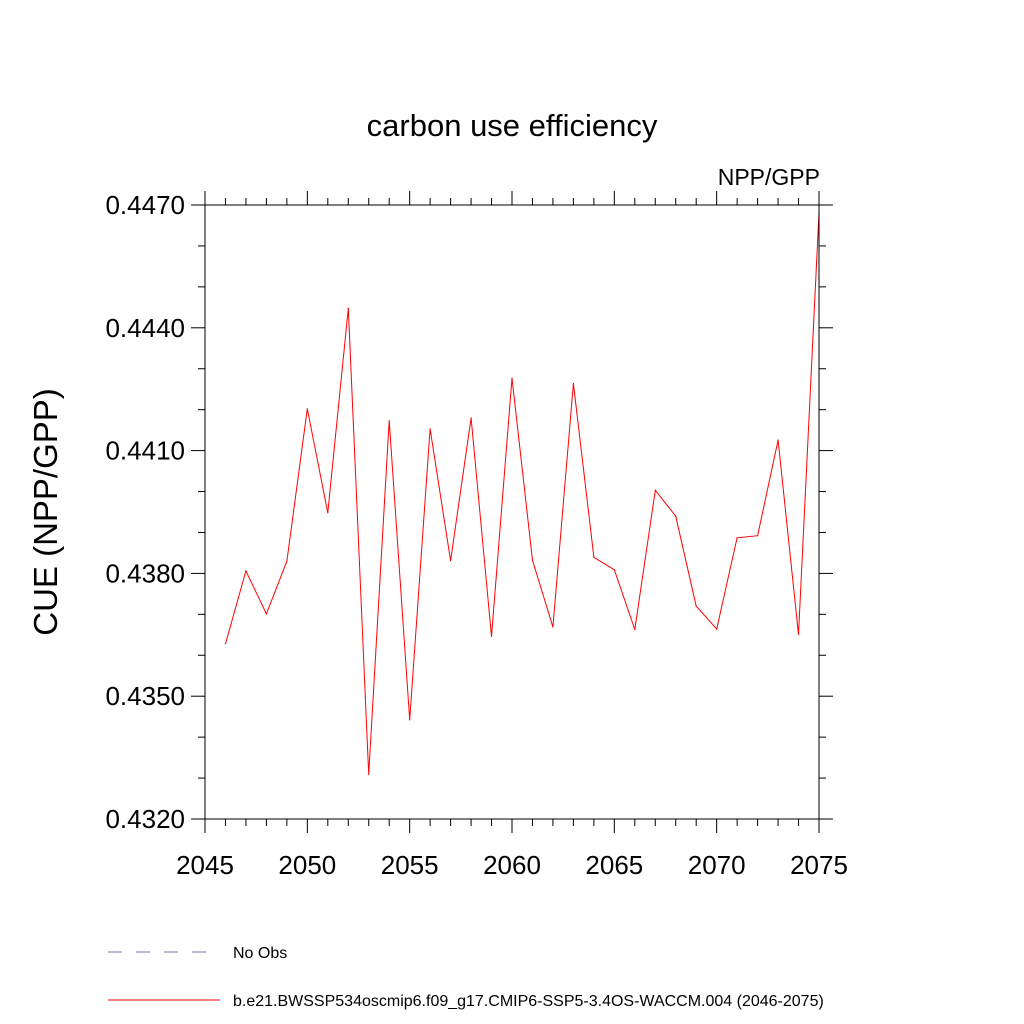 This screenshot has height=1024, width=1024. I want to click on y-tick-label: 0.4320, so click(145, 819).